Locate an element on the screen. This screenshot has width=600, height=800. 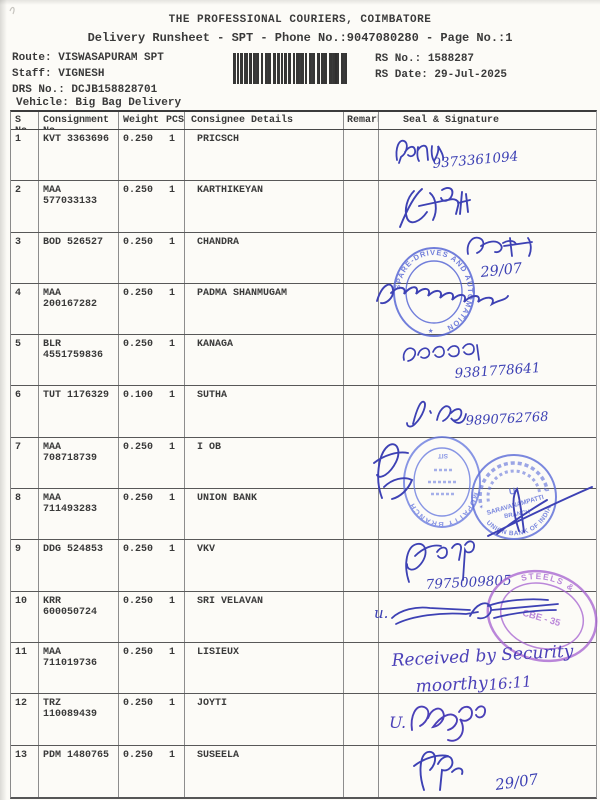
cell-consignee: CHANDRA is located at coordinates (264, 257).